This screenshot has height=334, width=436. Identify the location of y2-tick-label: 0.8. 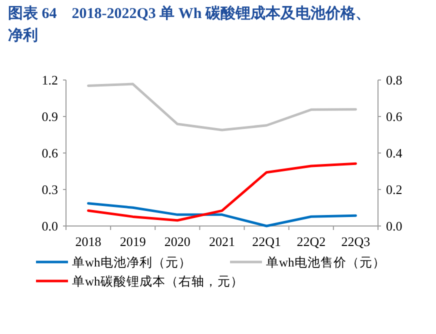
(394, 80).